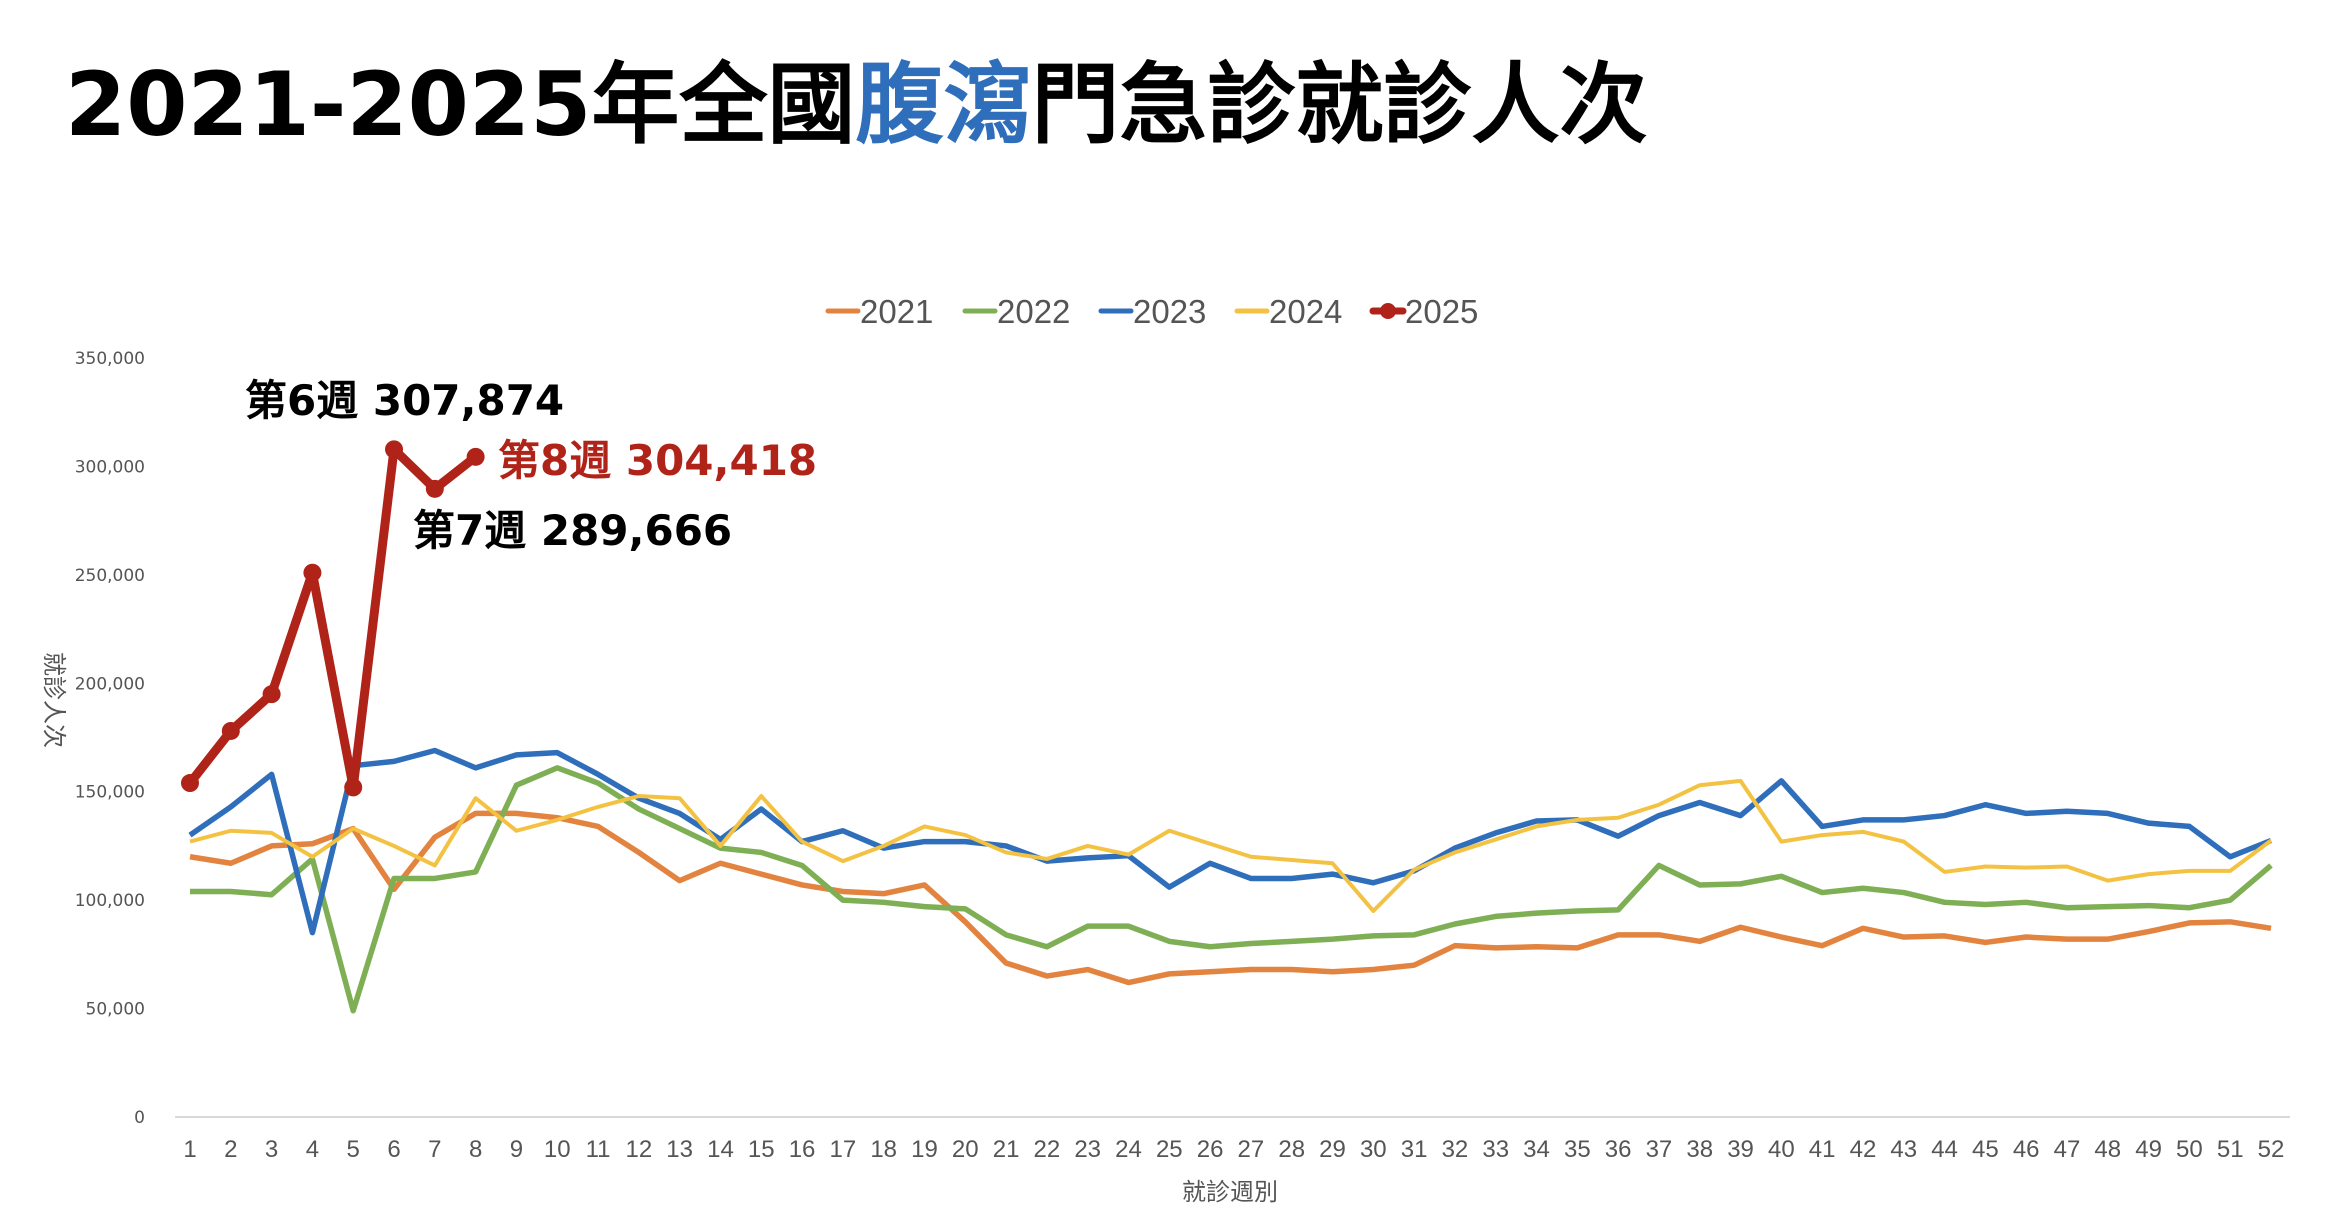 Image resolution: width=2330 pixels, height=1218 pixels. I want to click on x-tick-label: 34, so click(1536, 1149).